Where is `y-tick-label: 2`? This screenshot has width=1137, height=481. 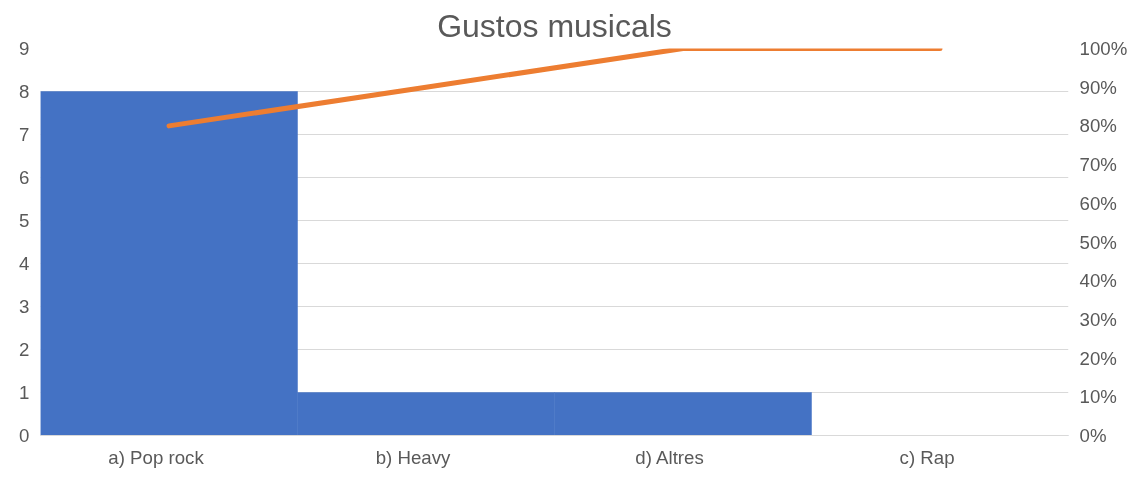 y-tick-label: 2 is located at coordinates (24, 349).